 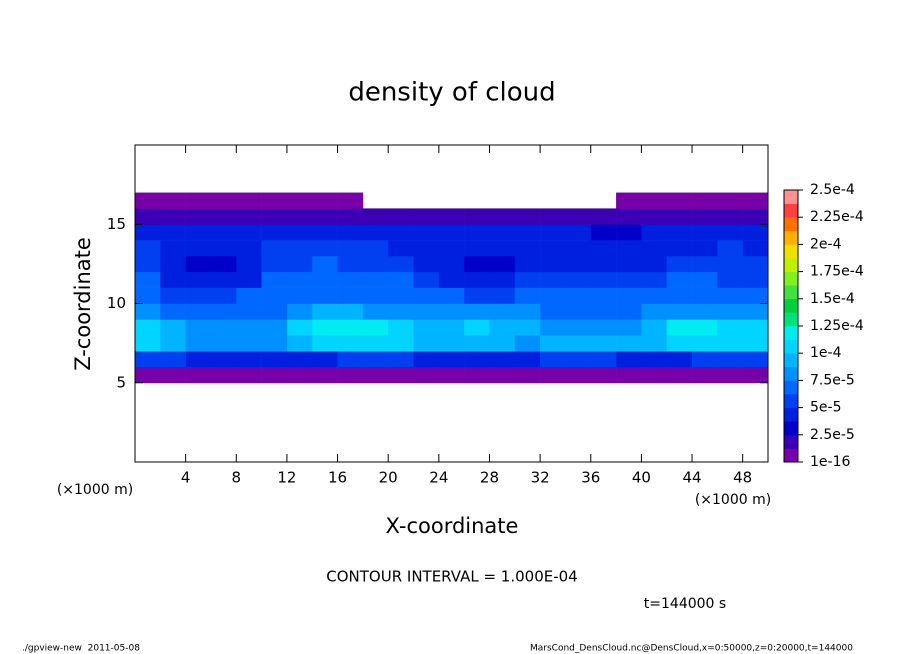 I want to click on colorbar-tick-label: 1e-4, so click(x=826, y=353).